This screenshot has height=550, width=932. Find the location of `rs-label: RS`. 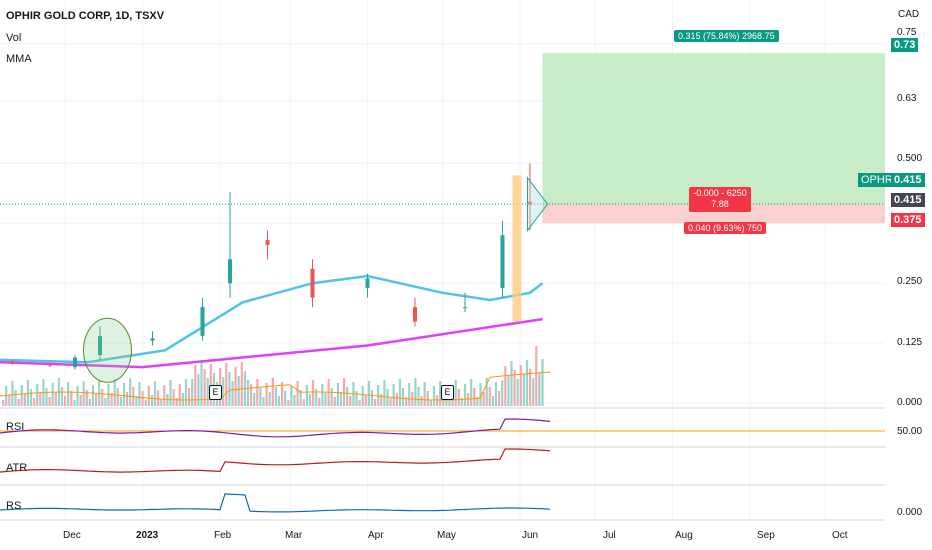

rs-label: RS is located at coordinates (14, 506).